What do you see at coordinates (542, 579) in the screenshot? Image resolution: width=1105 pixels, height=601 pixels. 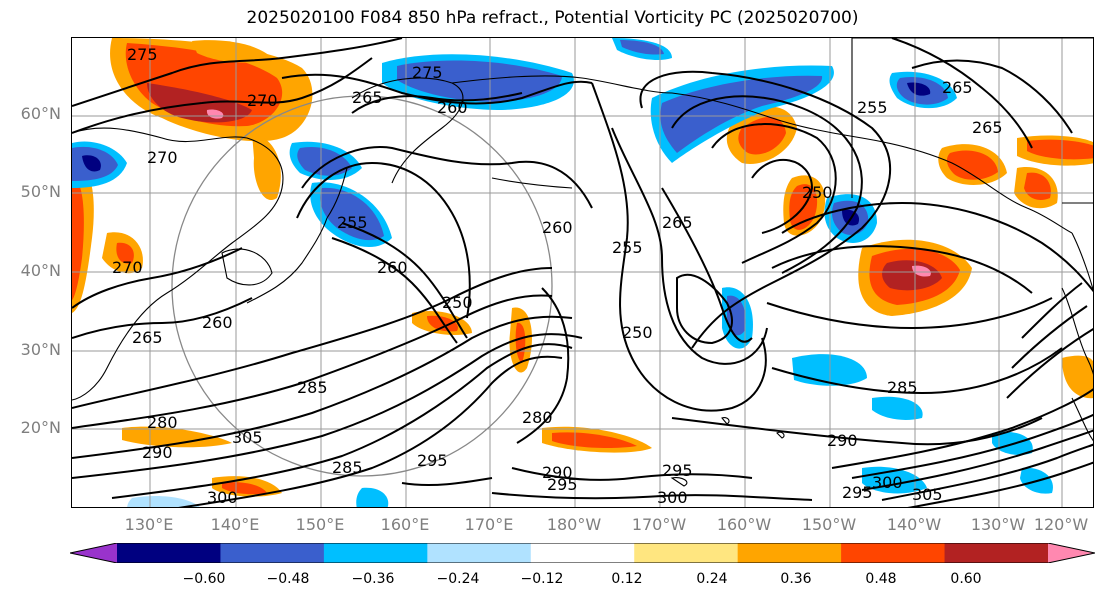 I see `colorbar-tick-label: −0.12` at bounding box center [542, 579].